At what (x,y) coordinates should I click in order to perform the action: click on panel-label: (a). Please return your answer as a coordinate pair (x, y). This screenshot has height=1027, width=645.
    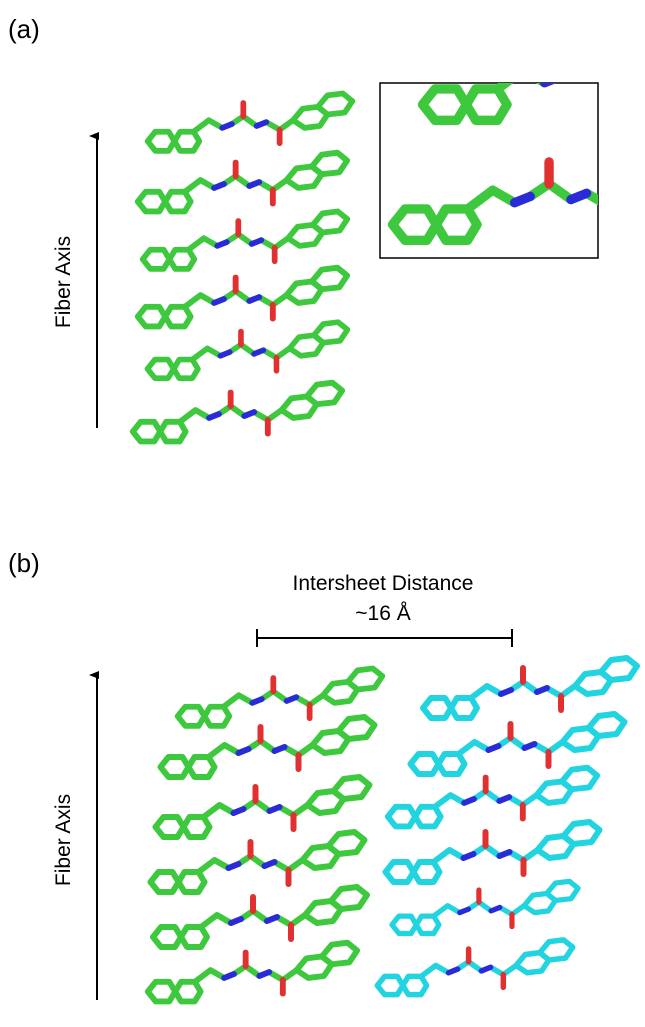
    Looking at the image, I should click on (24, 29).